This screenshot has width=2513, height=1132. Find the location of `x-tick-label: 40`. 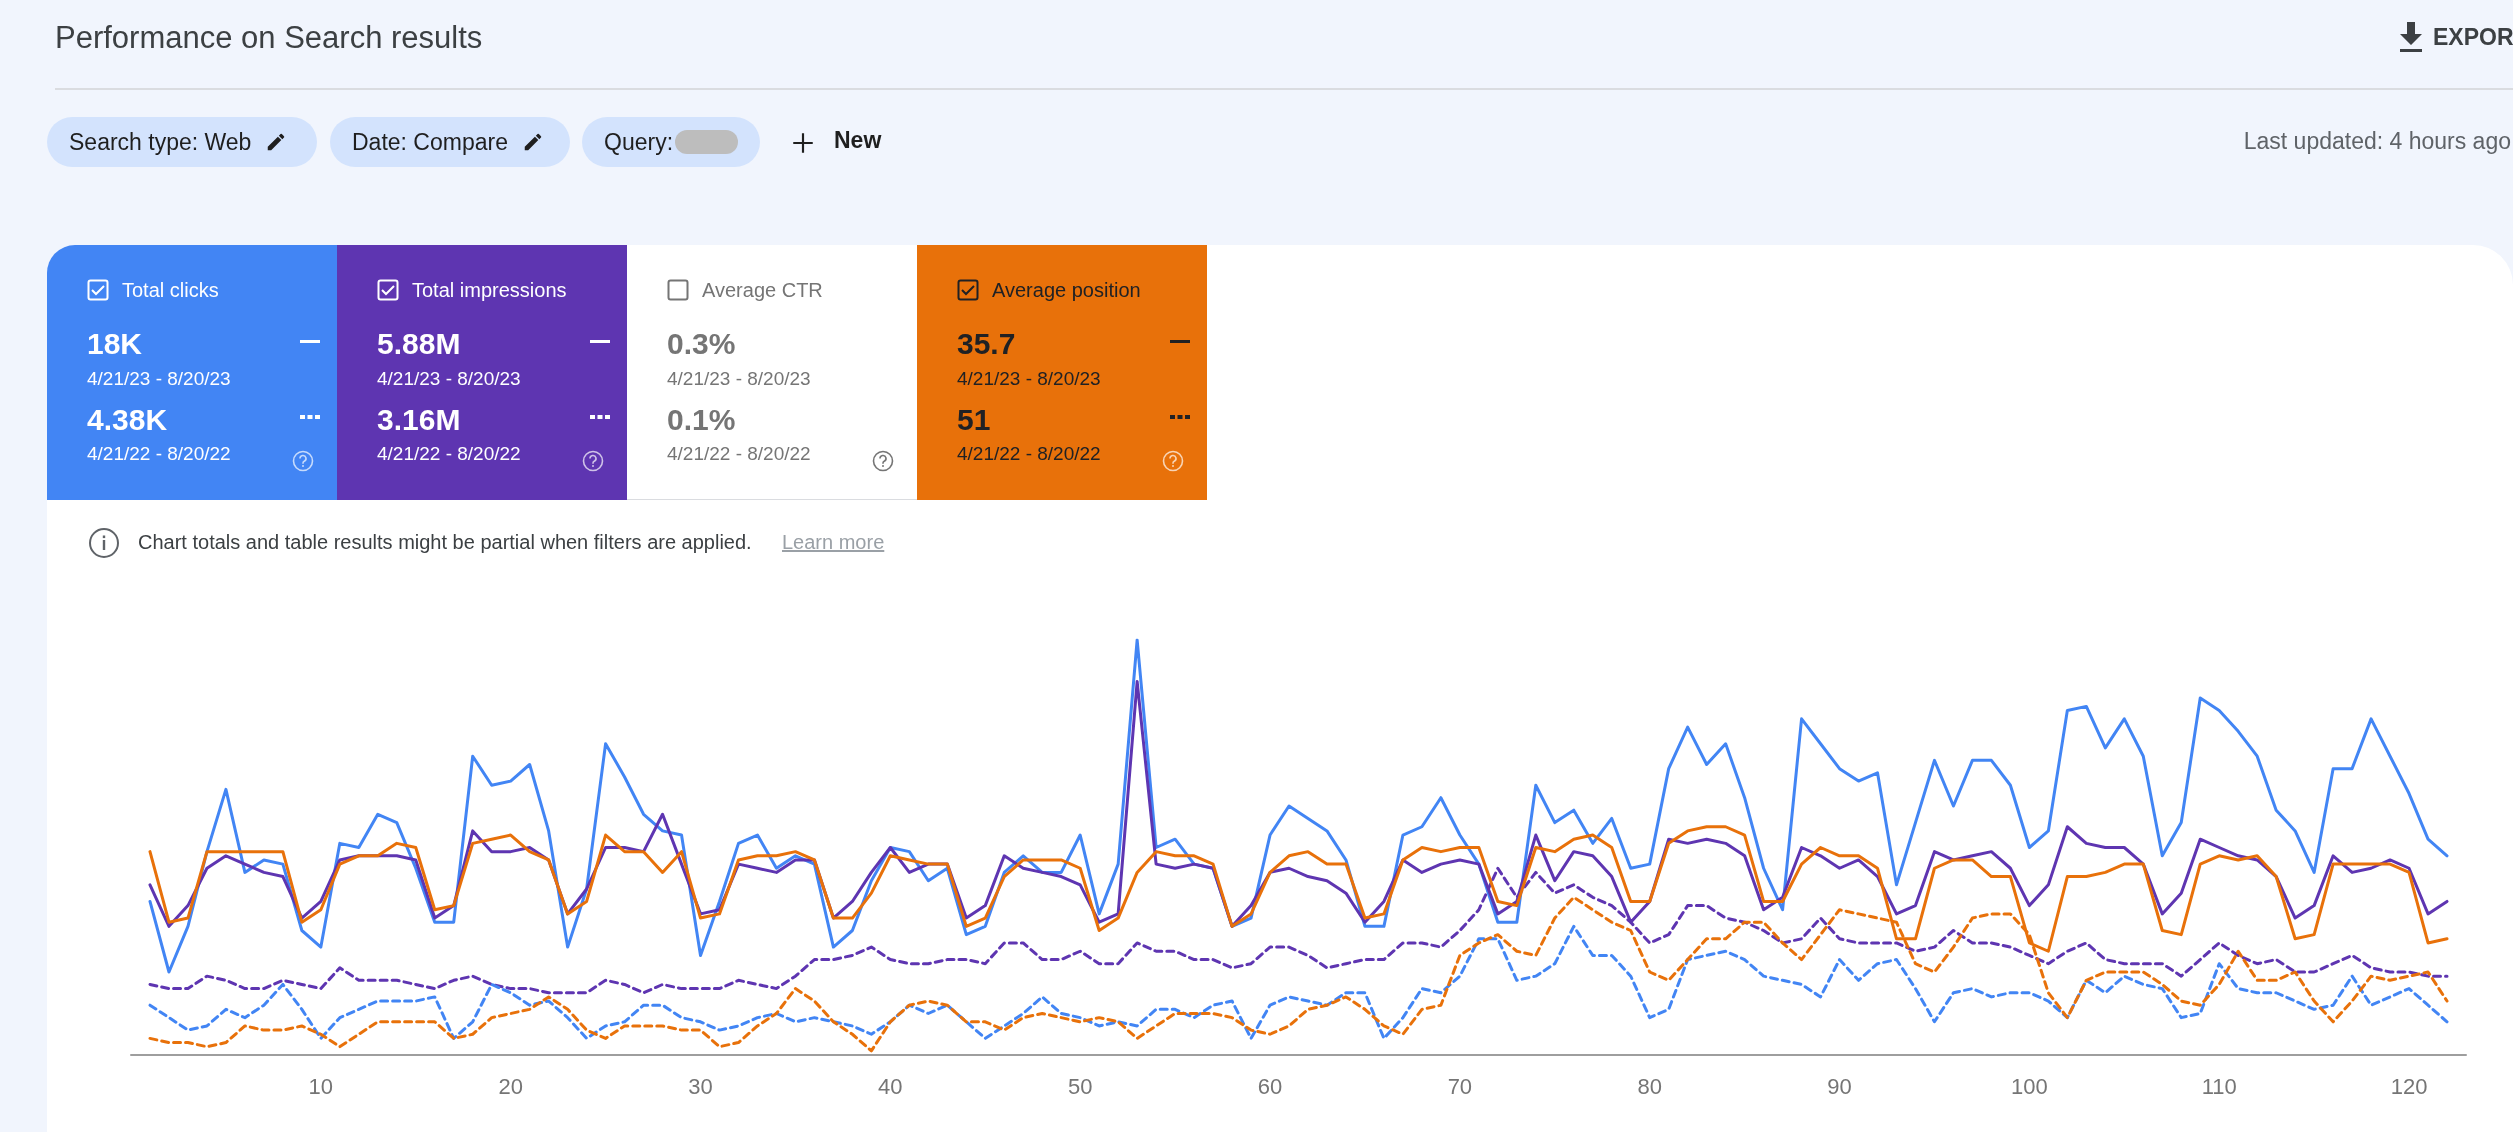

x-tick-label: 40 is located at coordinates (890, 1086).